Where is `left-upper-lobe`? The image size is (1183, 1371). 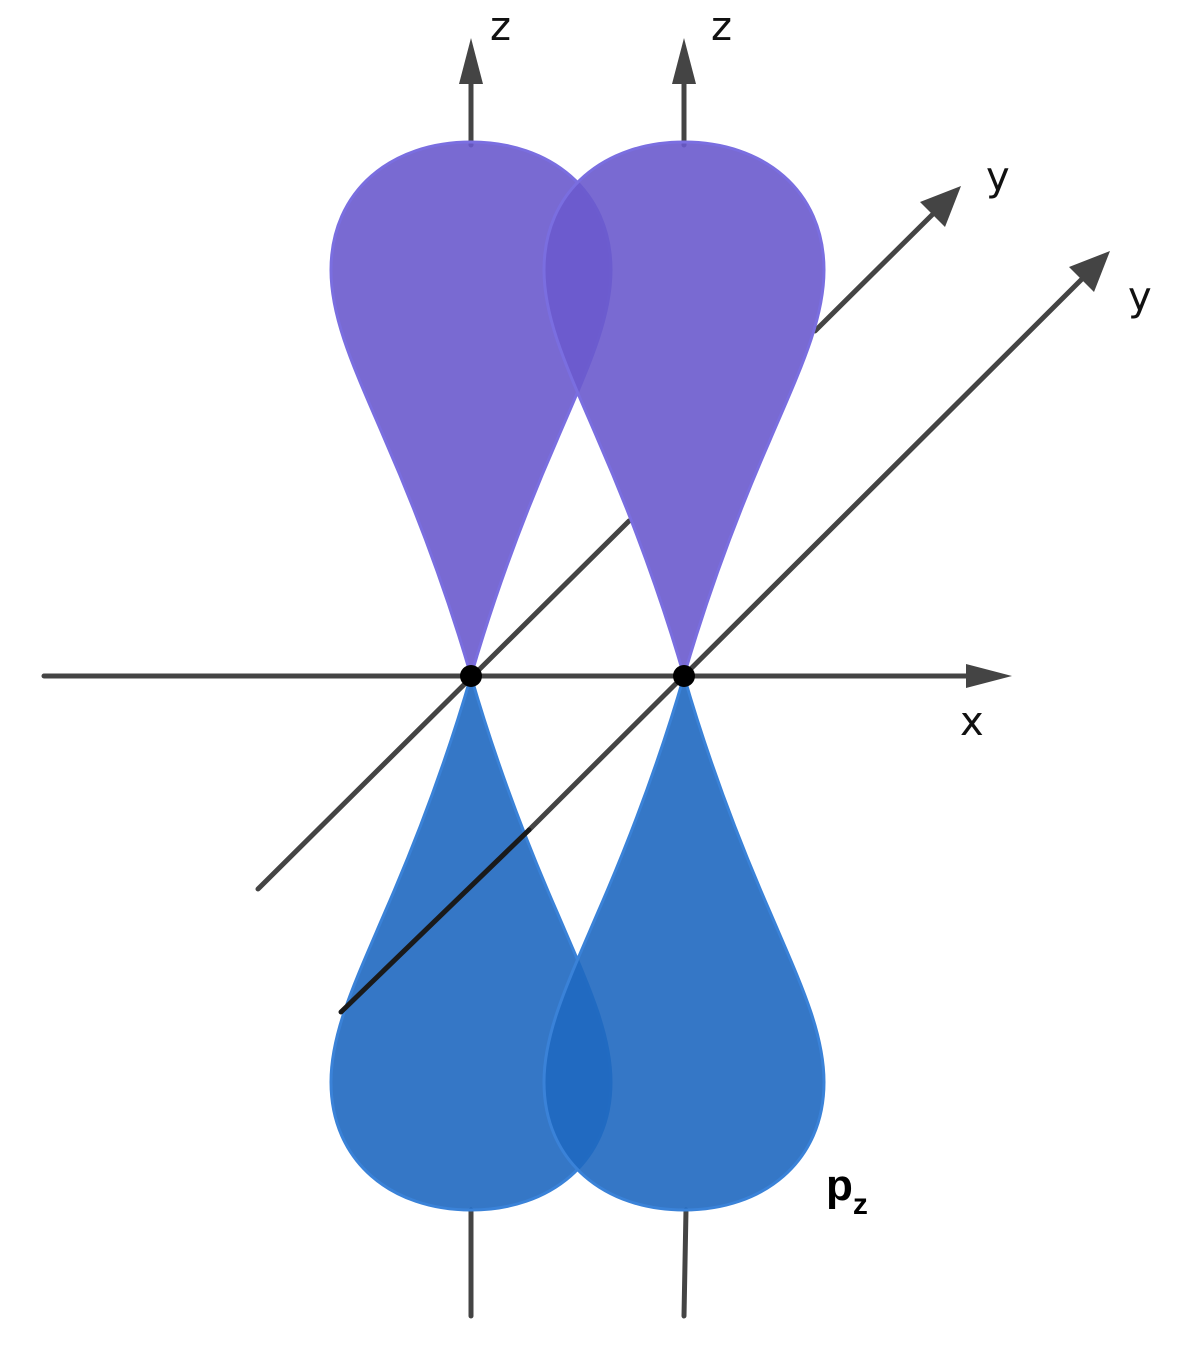 left-upper-lobe is located at coordinates (471, 411).